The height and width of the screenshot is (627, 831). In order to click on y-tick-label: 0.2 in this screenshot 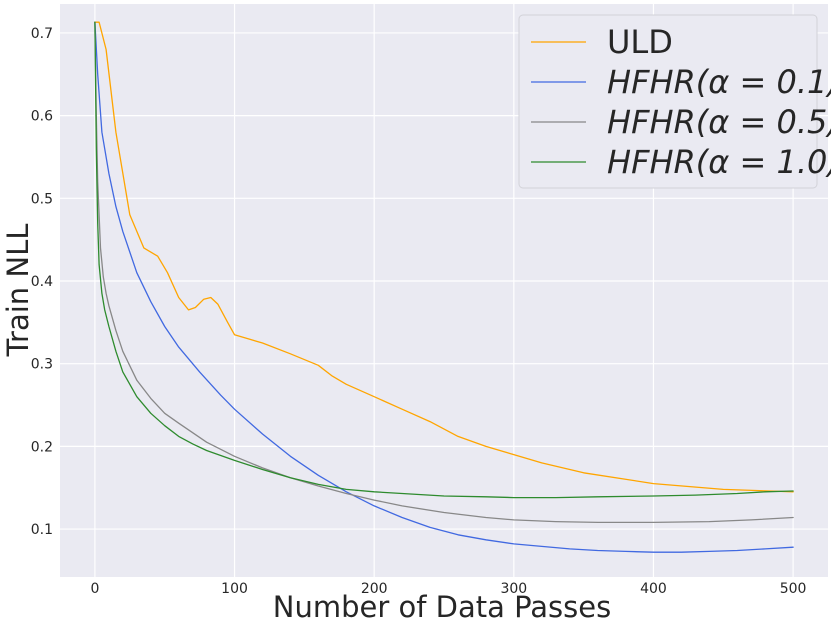, I will do `click(42, 447)`.